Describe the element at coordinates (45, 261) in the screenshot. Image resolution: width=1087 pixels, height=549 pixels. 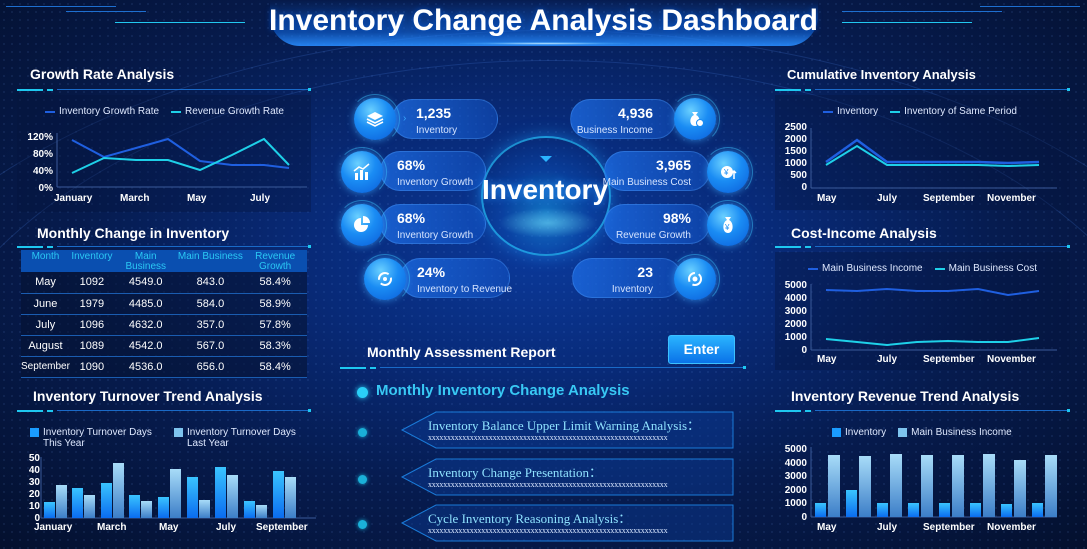
I see `col-month: Month` at that location.